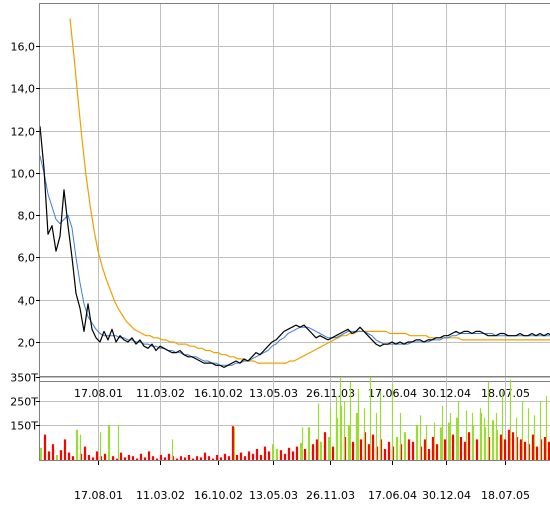 Image resolution: width=550 pixels, height=512 pixels. I want to click on volume-x-tick-label: 13.05.03, so click(273, 495).